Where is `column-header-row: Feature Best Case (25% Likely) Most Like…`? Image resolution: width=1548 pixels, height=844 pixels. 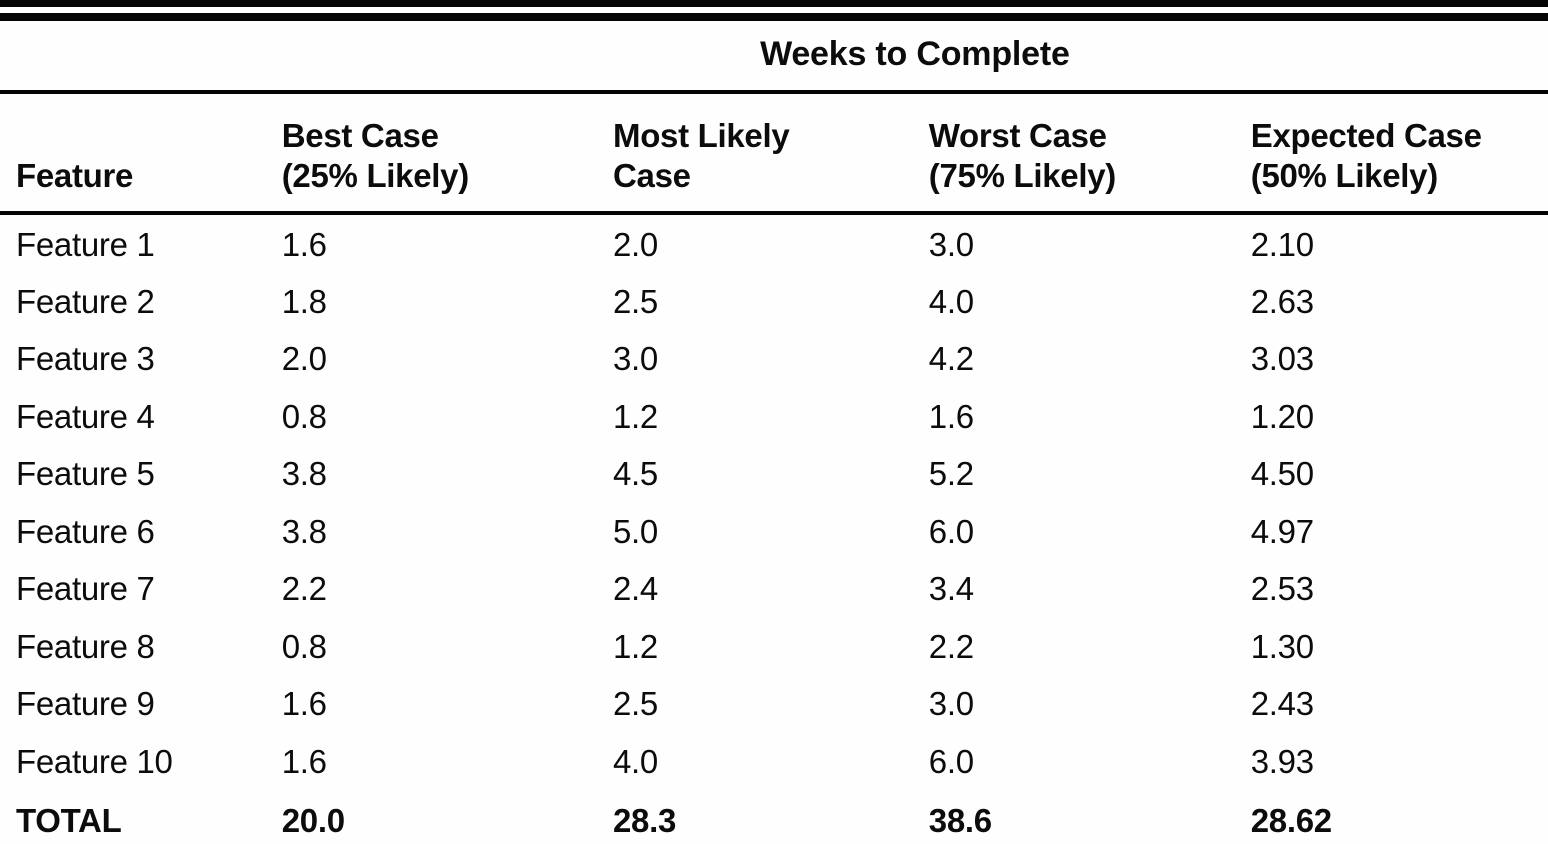 column-header-row: Feature Best Case (25% Likely) Most Like… is located at coordinates (774, 153).